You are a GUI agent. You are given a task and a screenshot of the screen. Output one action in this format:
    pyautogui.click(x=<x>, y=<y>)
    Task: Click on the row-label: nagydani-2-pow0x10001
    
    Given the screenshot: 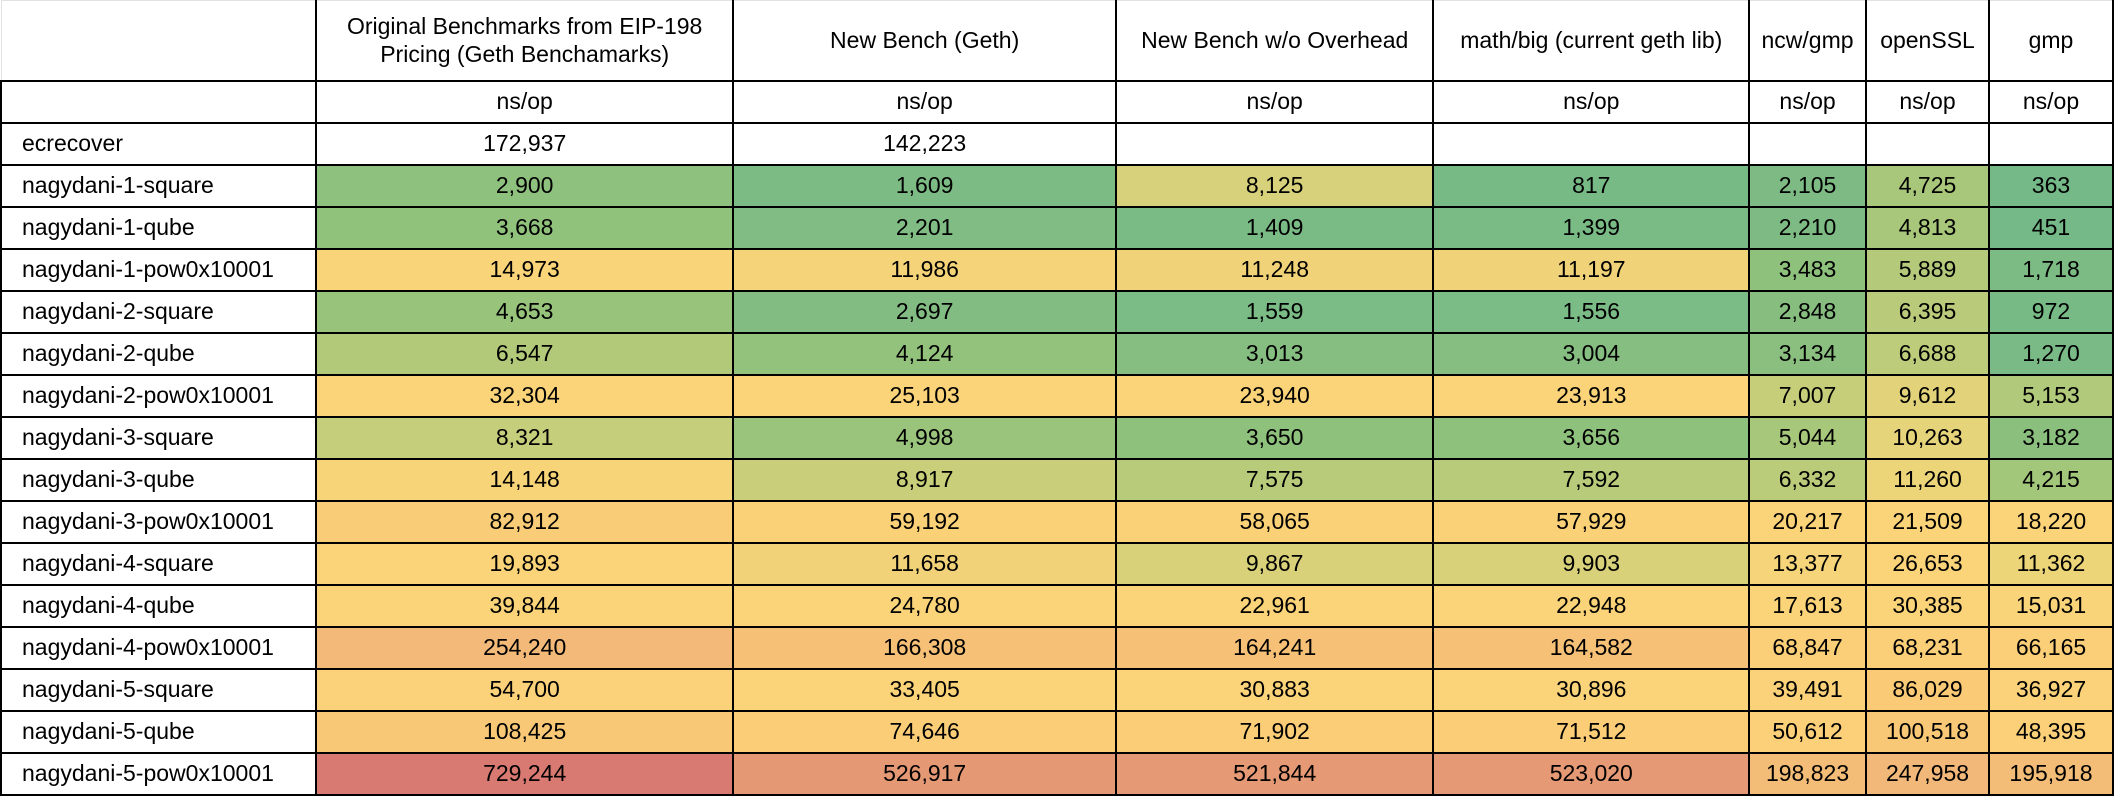 What is the action you would take?
    pyautogui.click(x=158, y=395)
    